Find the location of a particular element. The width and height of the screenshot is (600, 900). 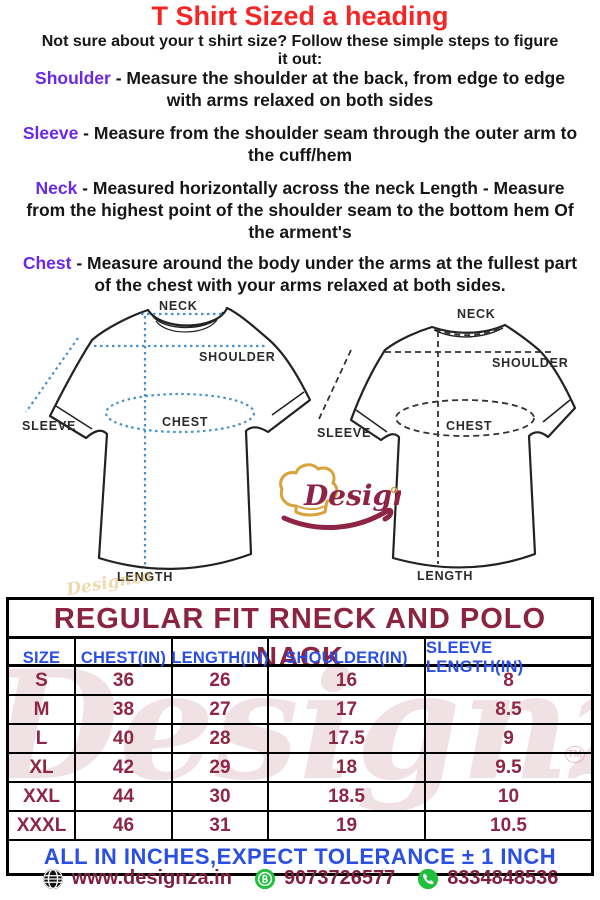

page-title: T Shirt Sized a heading is located at coordinates (300, 16).